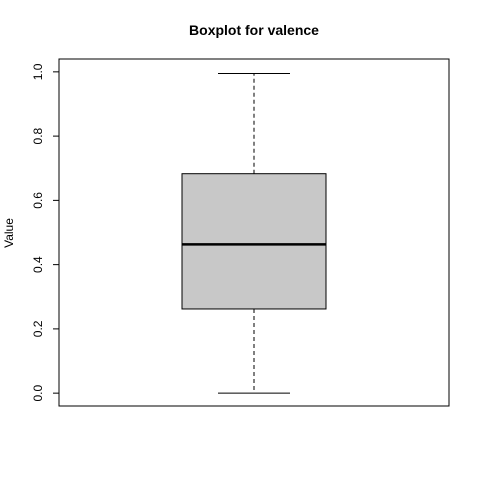  What do you see at coordinates (254, 30) in the screenshot?
I see `chart-title: Boxplot for valence` at bounding box center [254, 30].